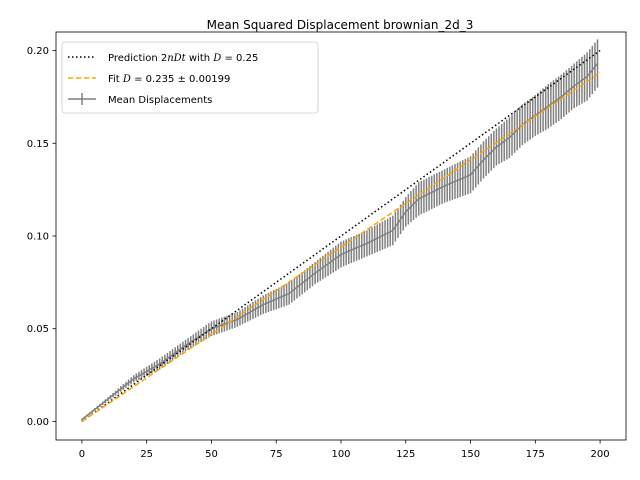  I want to click on x-tick-label: 75, so click(276, 454).